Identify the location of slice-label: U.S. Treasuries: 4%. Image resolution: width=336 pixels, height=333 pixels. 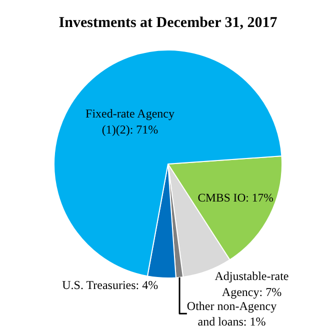
(110, 285).